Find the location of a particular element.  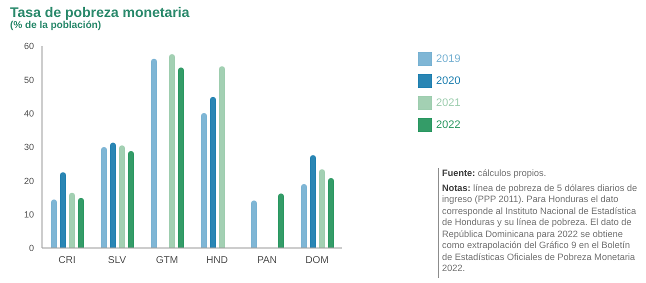

x-tick-label: SLV is located at coordinates (117, 260).